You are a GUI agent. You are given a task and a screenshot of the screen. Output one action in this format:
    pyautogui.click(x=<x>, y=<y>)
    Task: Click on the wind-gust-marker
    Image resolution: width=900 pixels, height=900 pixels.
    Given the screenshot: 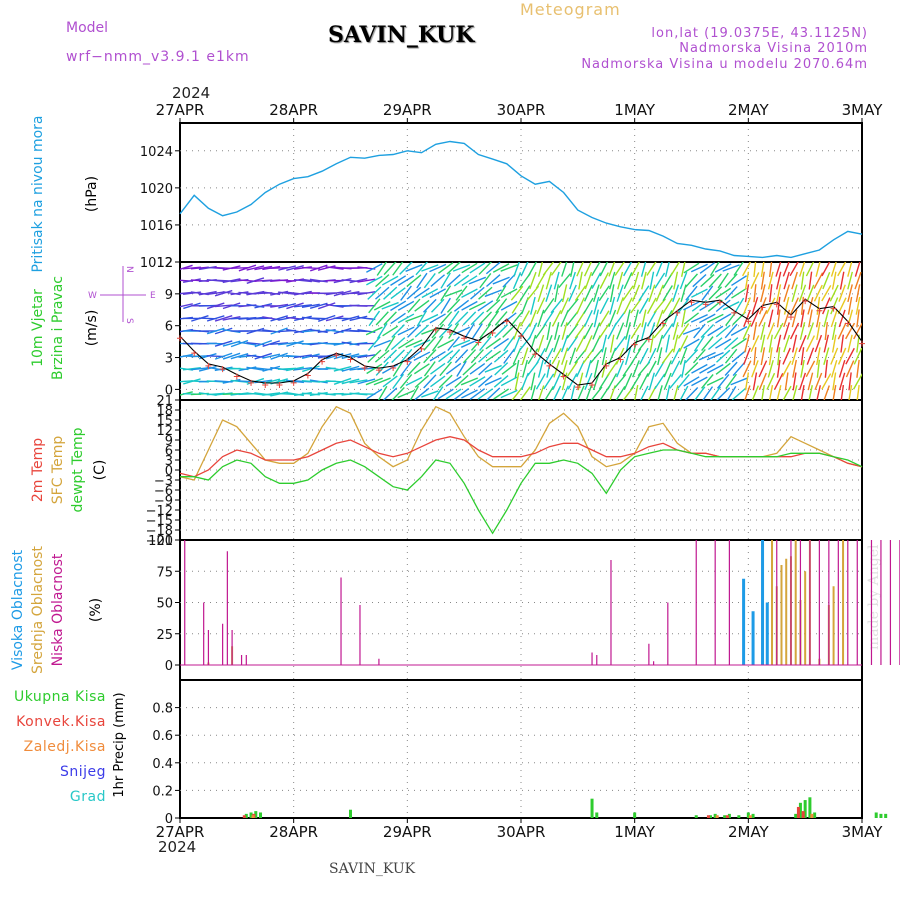 What is the action you would take?
    pyautogui.click(x=577, y=387)
    